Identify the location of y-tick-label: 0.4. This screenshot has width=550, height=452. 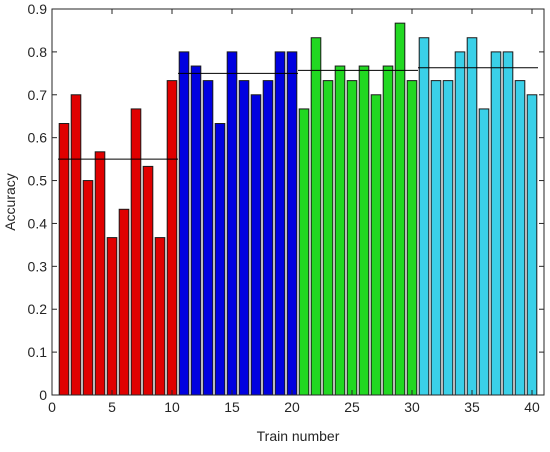
(38, 223).